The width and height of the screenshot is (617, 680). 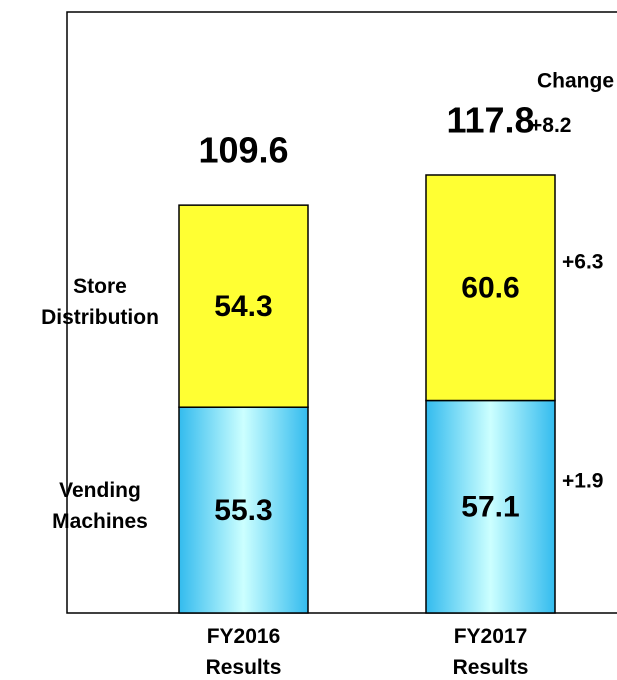 I want to click on series-label: Vending Machines, so click(x=100, y=506).